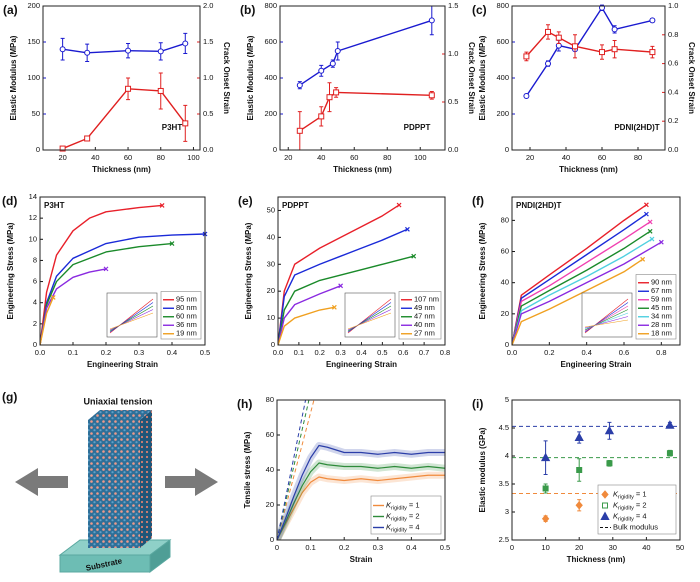  What do you see at coordinates (270, 41) in the screenshot?
I see `y-tick-label: 600` at bounding box center [270, 41].